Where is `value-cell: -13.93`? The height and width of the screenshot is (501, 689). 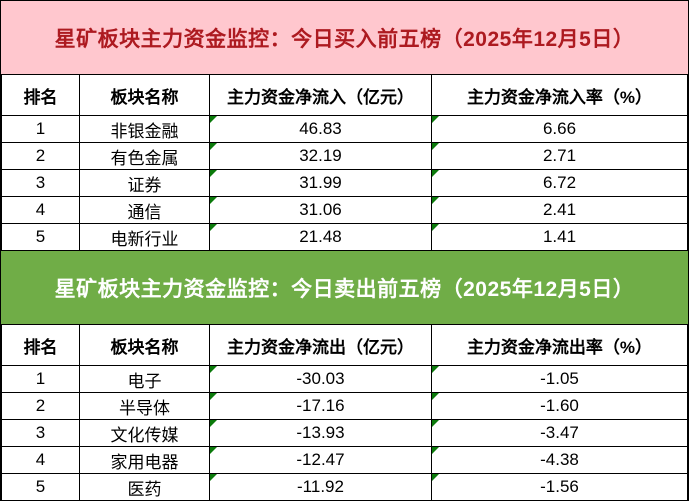
value-cell: -13.93 is located at coordinates (320, 433).